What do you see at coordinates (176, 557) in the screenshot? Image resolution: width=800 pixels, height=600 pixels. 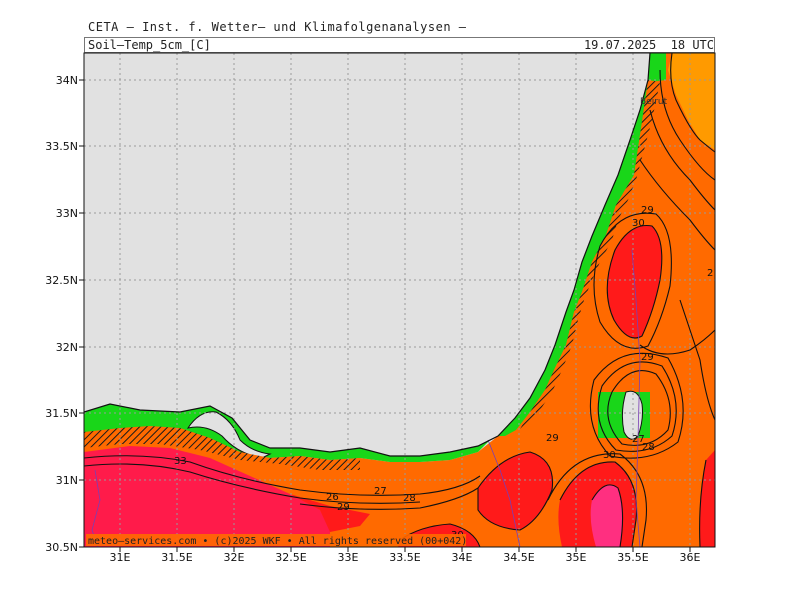 I see `lon-label: 31.5E` at bounding box center [176, 557].